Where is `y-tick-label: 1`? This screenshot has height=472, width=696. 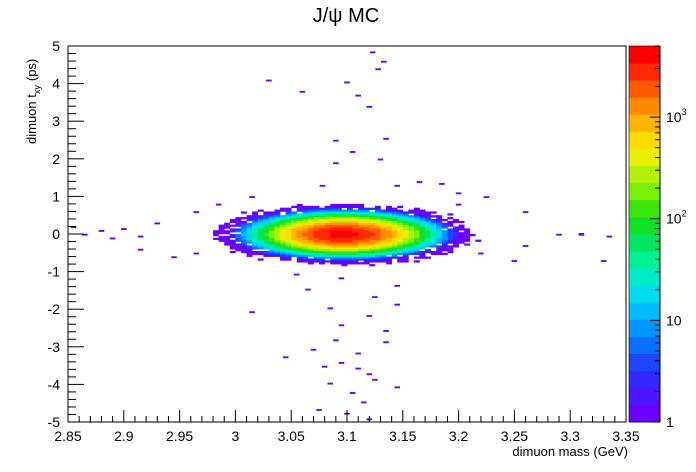
y-tick-label: 1 is located at coordinates (56, 196).